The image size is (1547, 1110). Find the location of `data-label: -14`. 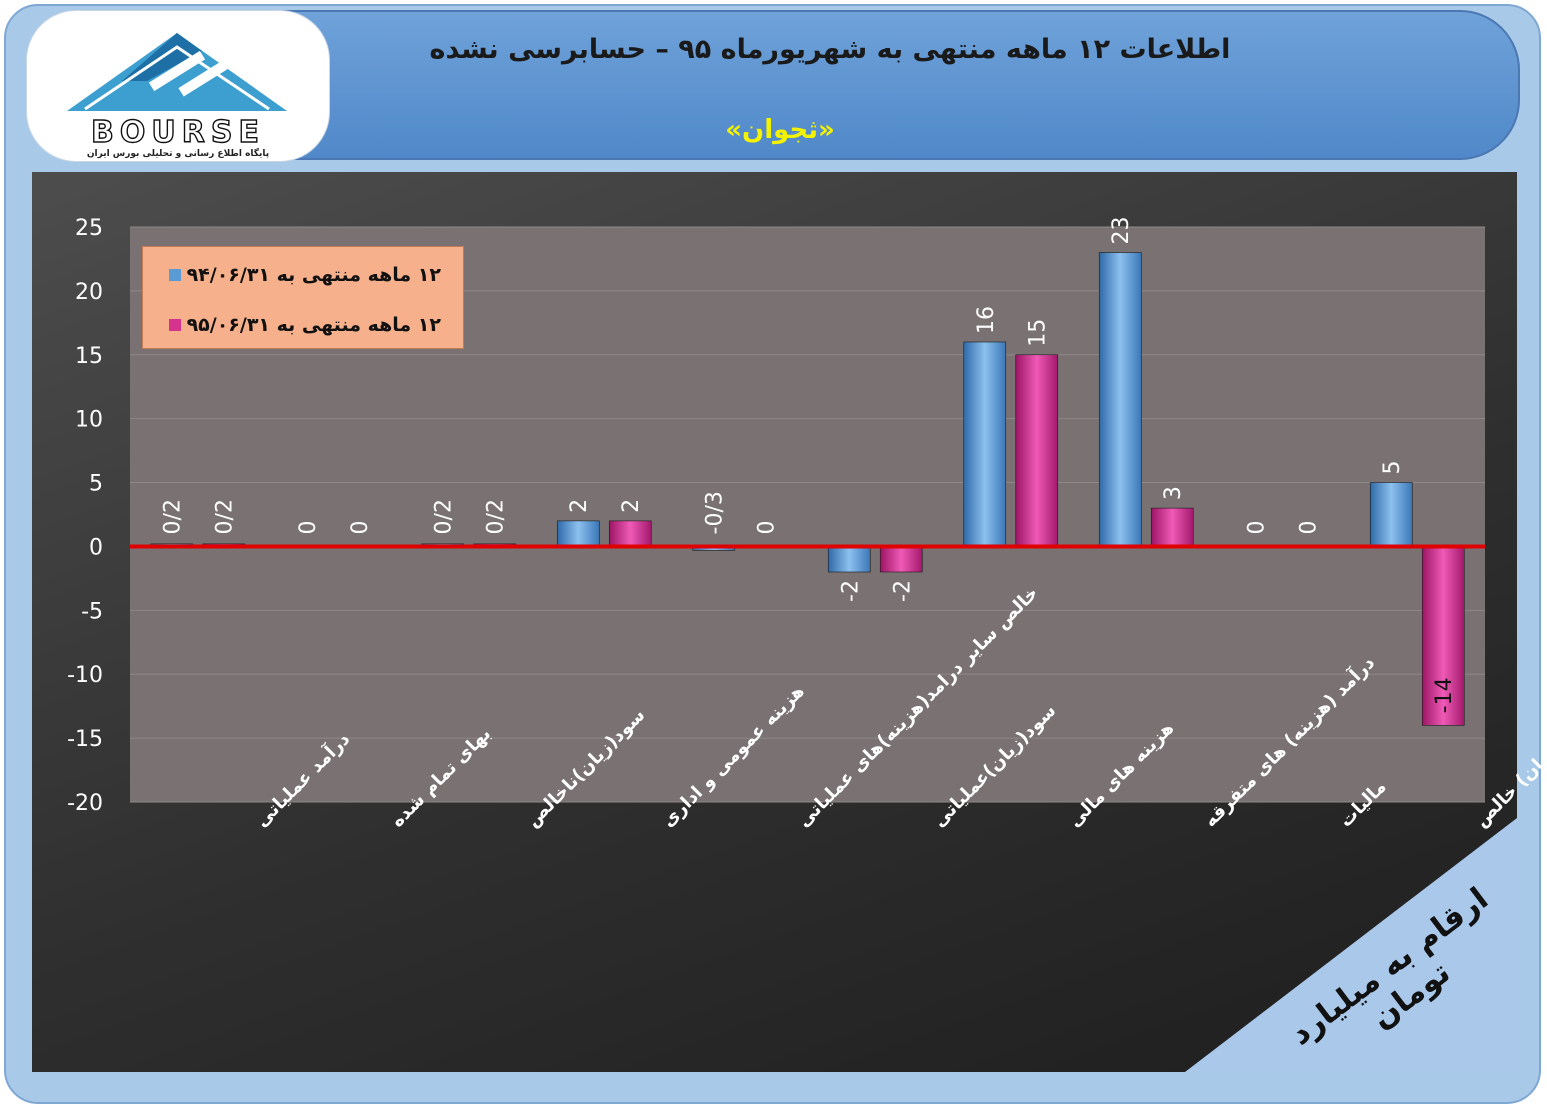

data-label: -14 is located at coordinates (1444, 695).